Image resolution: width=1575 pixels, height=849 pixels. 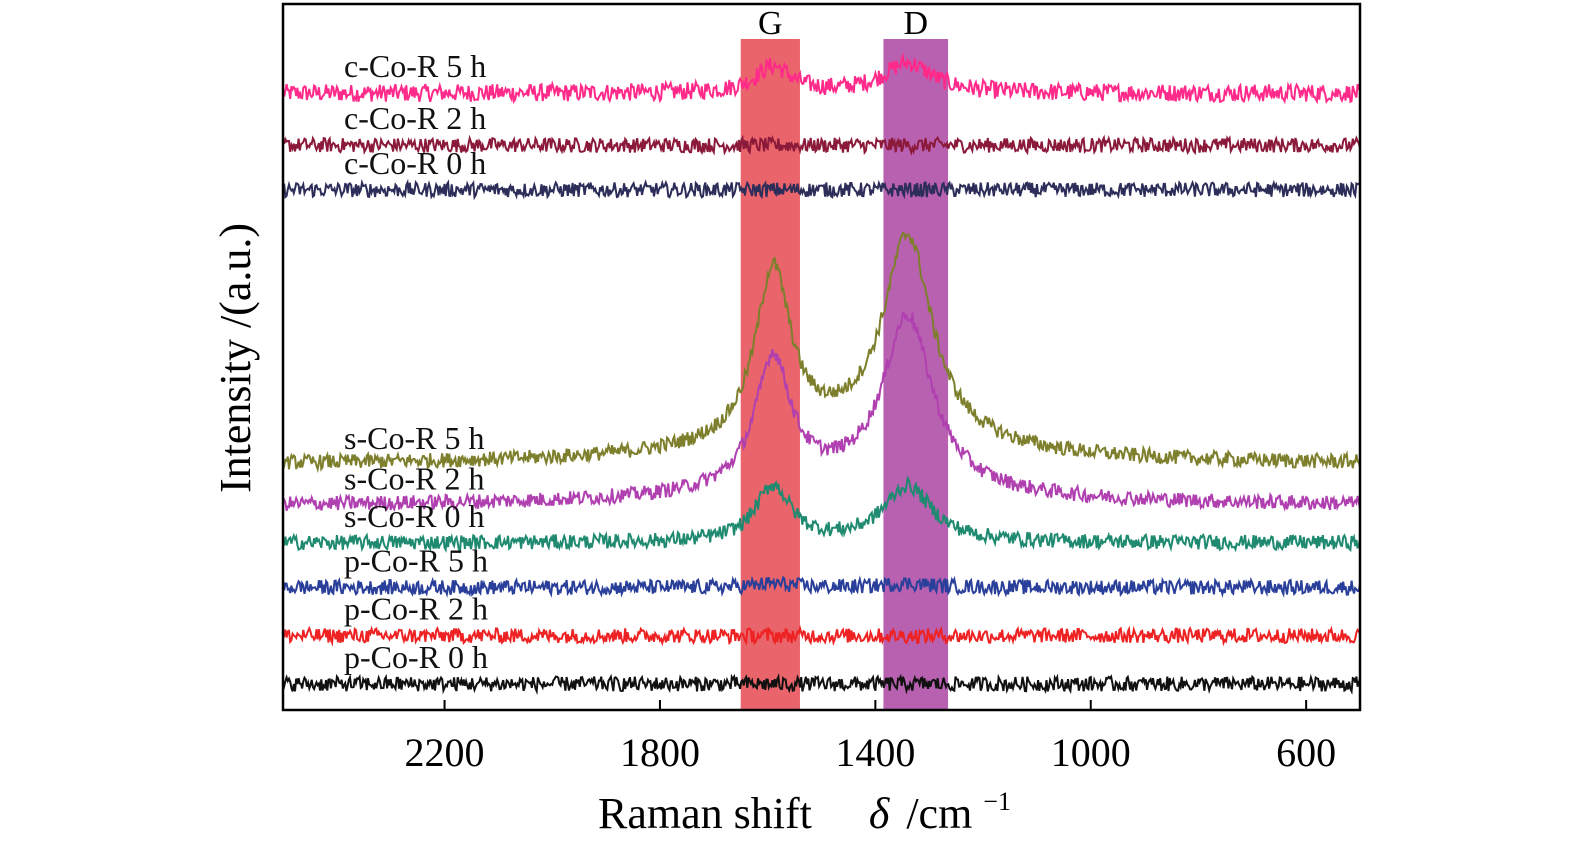 What do you see at coordinates (1091, 752) in the screenshot?
I see `x-tick-label-1000: 1000` at bounding box center [1091, 752].